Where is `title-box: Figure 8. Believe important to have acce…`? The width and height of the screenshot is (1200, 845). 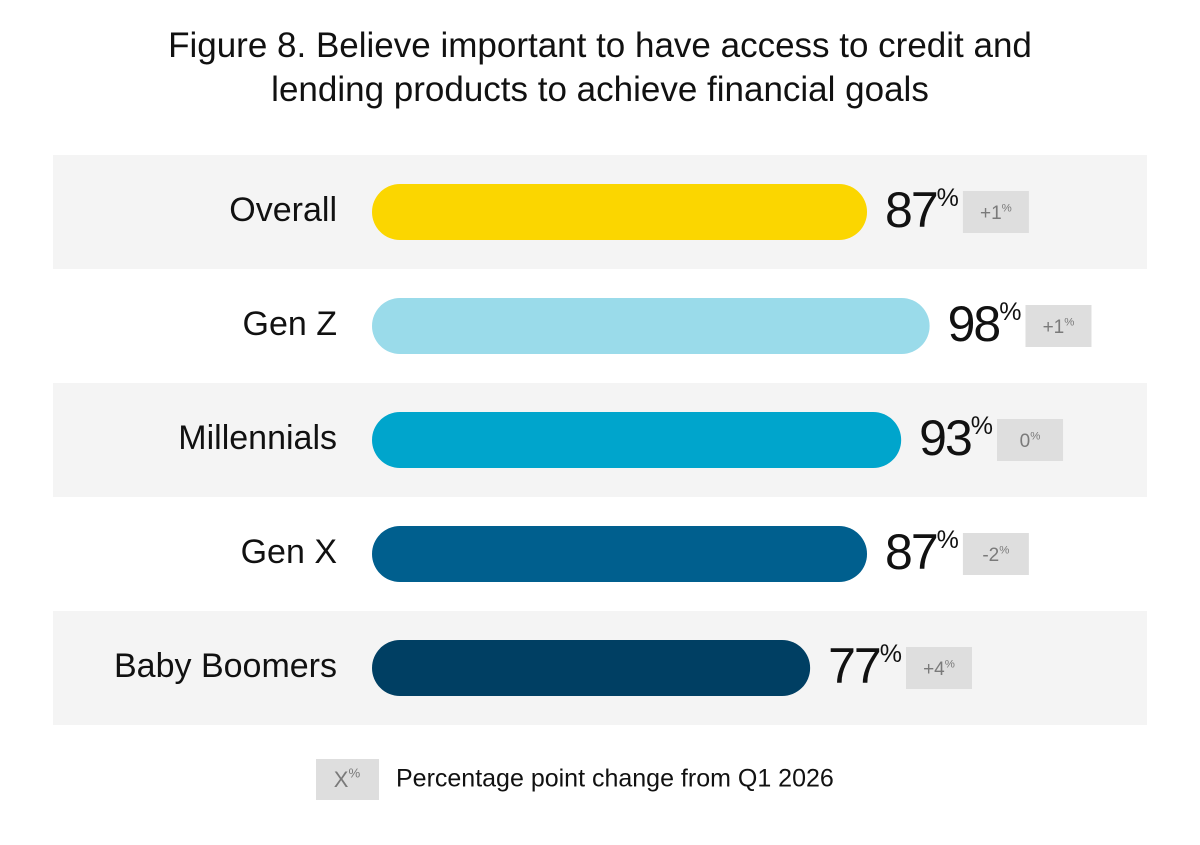 title-box: Figure 8. Believe important to have acce… is located at coordinates (600, 68).